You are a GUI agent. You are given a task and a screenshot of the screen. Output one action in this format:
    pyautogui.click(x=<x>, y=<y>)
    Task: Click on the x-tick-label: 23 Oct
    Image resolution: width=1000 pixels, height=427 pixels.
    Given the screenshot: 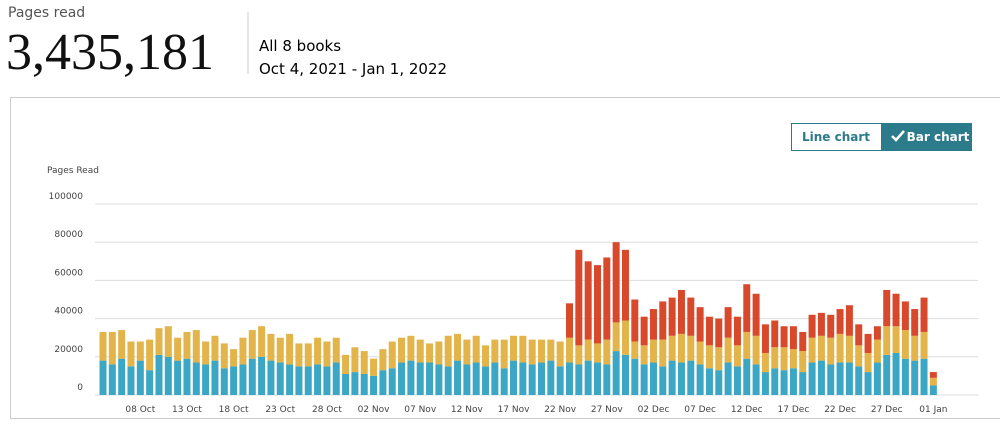 What is the action you would take?
    pyautogui.click(x=280, y=410)
    